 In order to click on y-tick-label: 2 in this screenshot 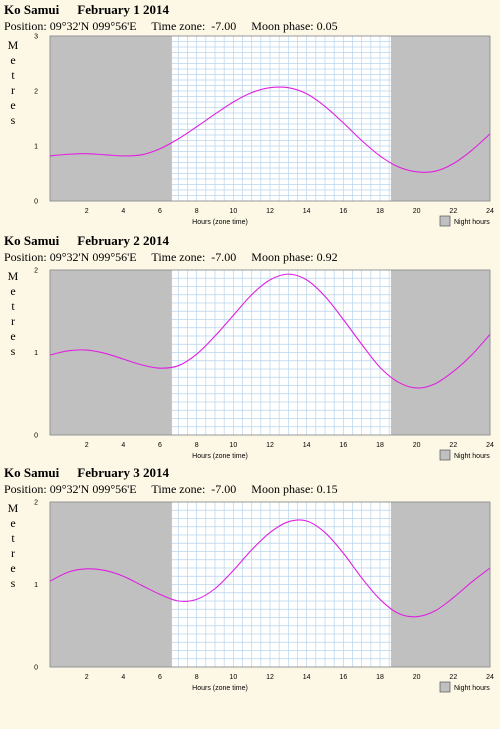, I will do `click(36, 271)`.